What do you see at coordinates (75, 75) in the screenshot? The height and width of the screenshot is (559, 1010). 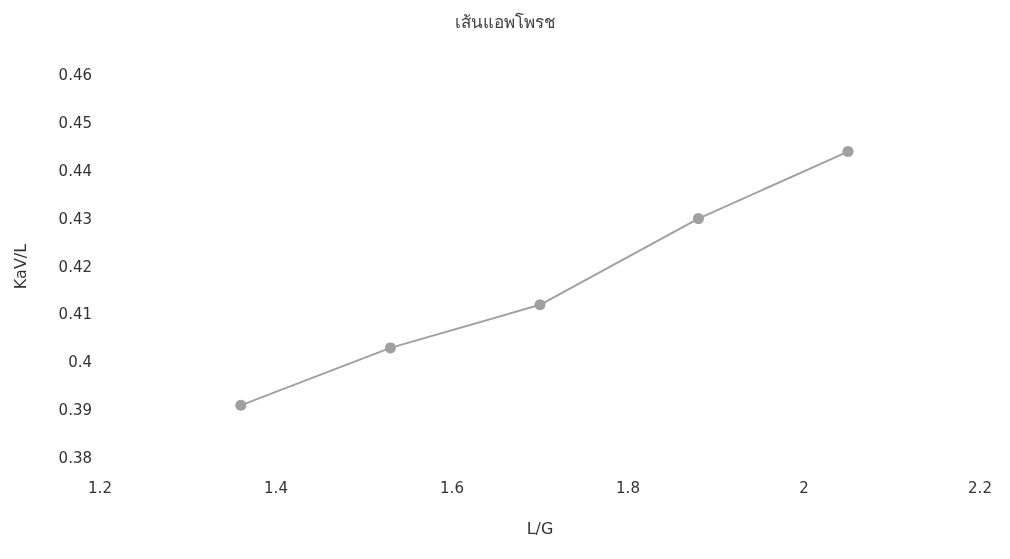 I see `y-tick-label: 0.46` at bounding box center [75, 75].